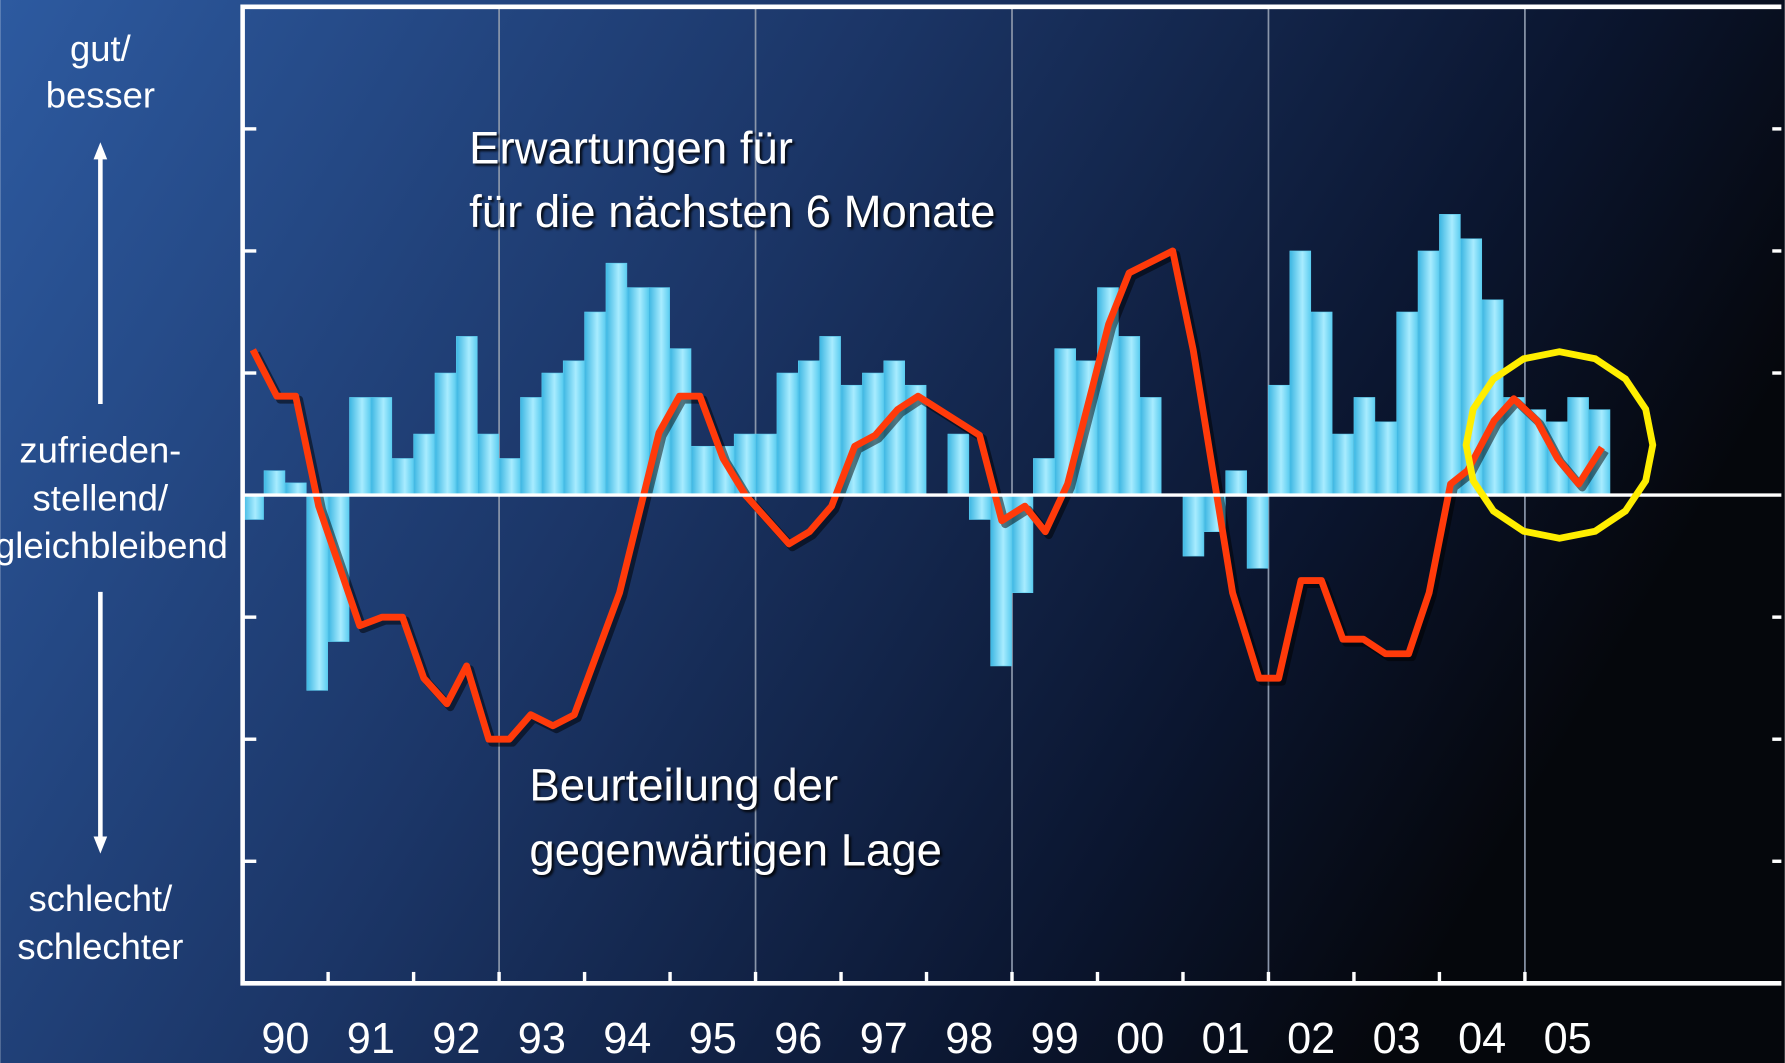 Image resolution: width=1785 pixels, height=1063 pixels. What do you see at coordinates (1559, 445) in the screenshot?
I see `highlight-circle` at bounding box center [1559, 445].